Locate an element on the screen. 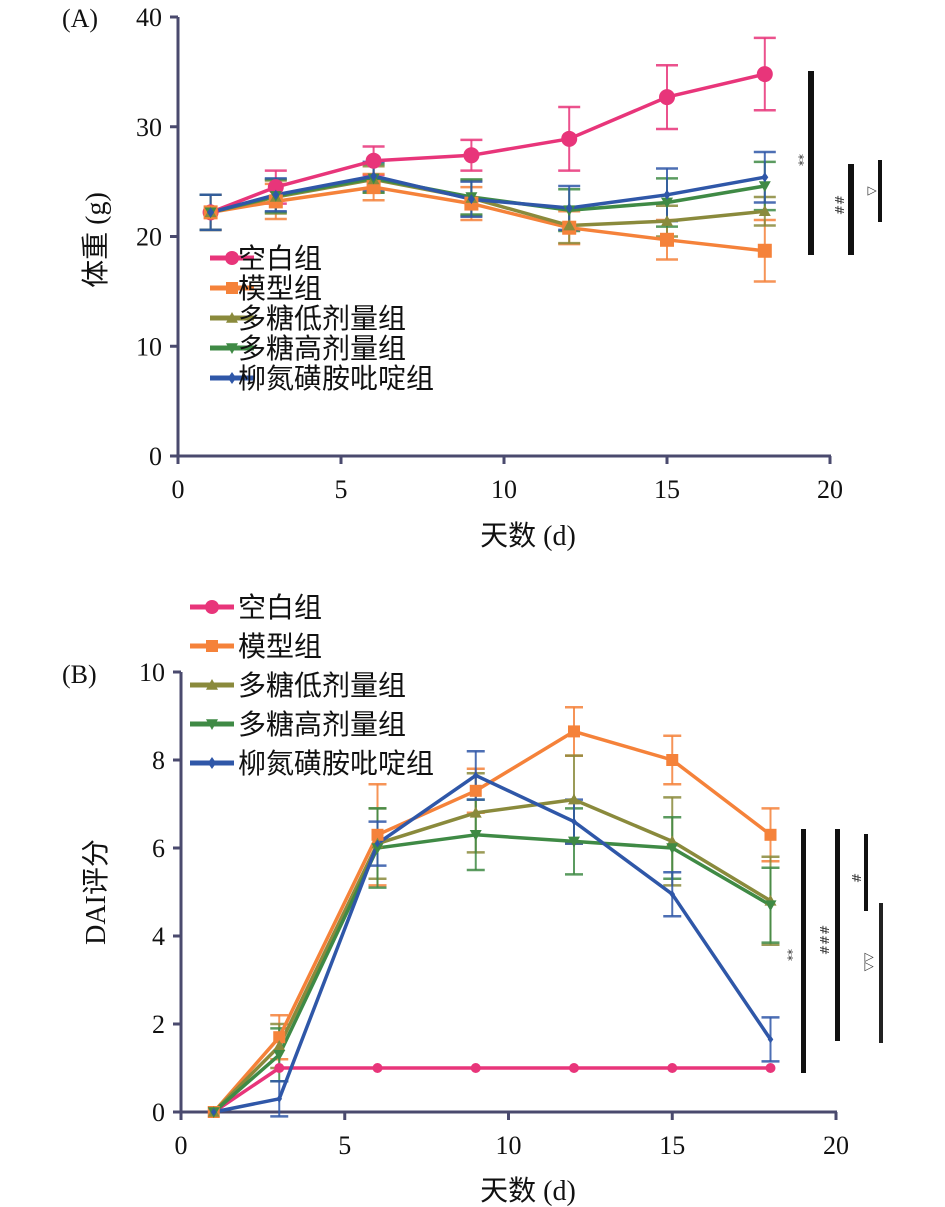 The height and width of the screenshot is (1207, 945). panel-b-x-tick-label: 15 is located at coordinates (672, 1145).